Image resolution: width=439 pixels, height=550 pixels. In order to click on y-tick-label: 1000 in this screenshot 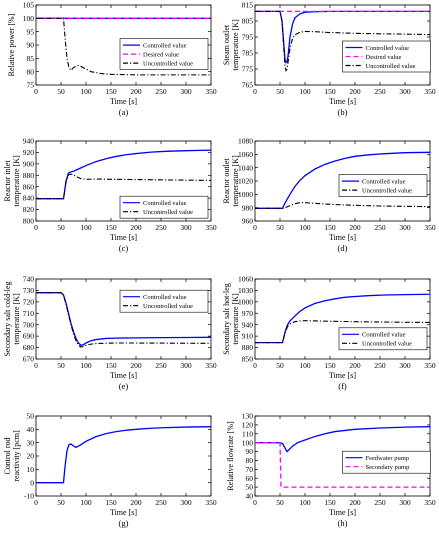, I will do `click(245, 301)`.